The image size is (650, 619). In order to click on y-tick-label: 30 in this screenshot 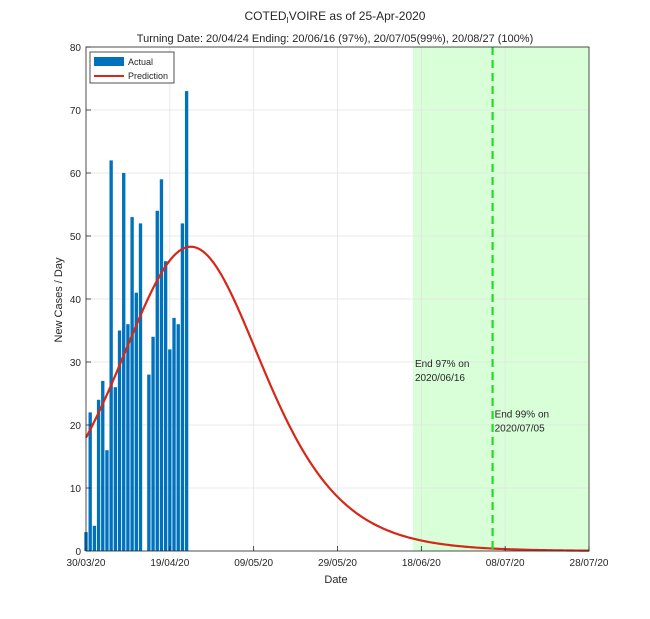, I will do `click(76, 363)`.